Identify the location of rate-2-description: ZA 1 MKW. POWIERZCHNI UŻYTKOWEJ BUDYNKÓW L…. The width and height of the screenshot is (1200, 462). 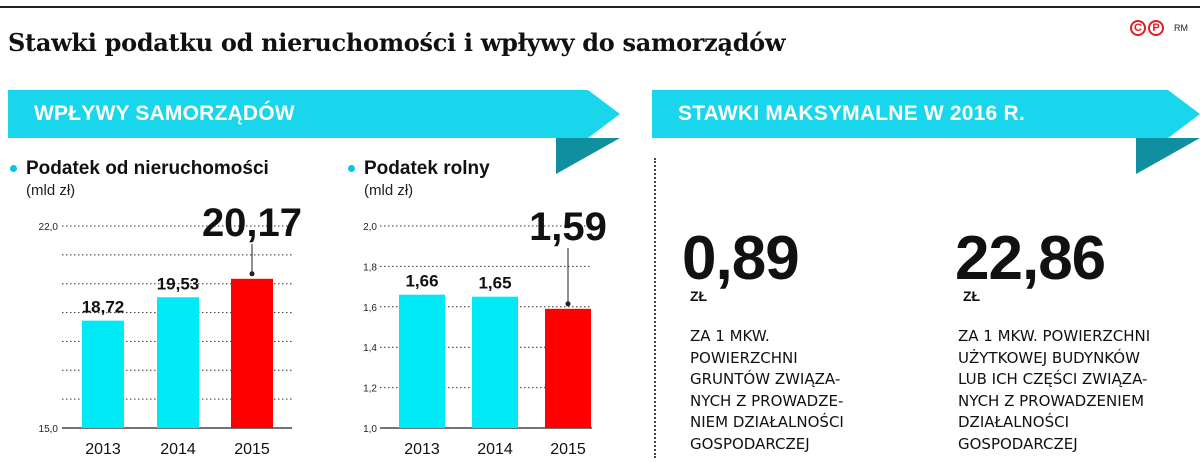
(1054, 390).